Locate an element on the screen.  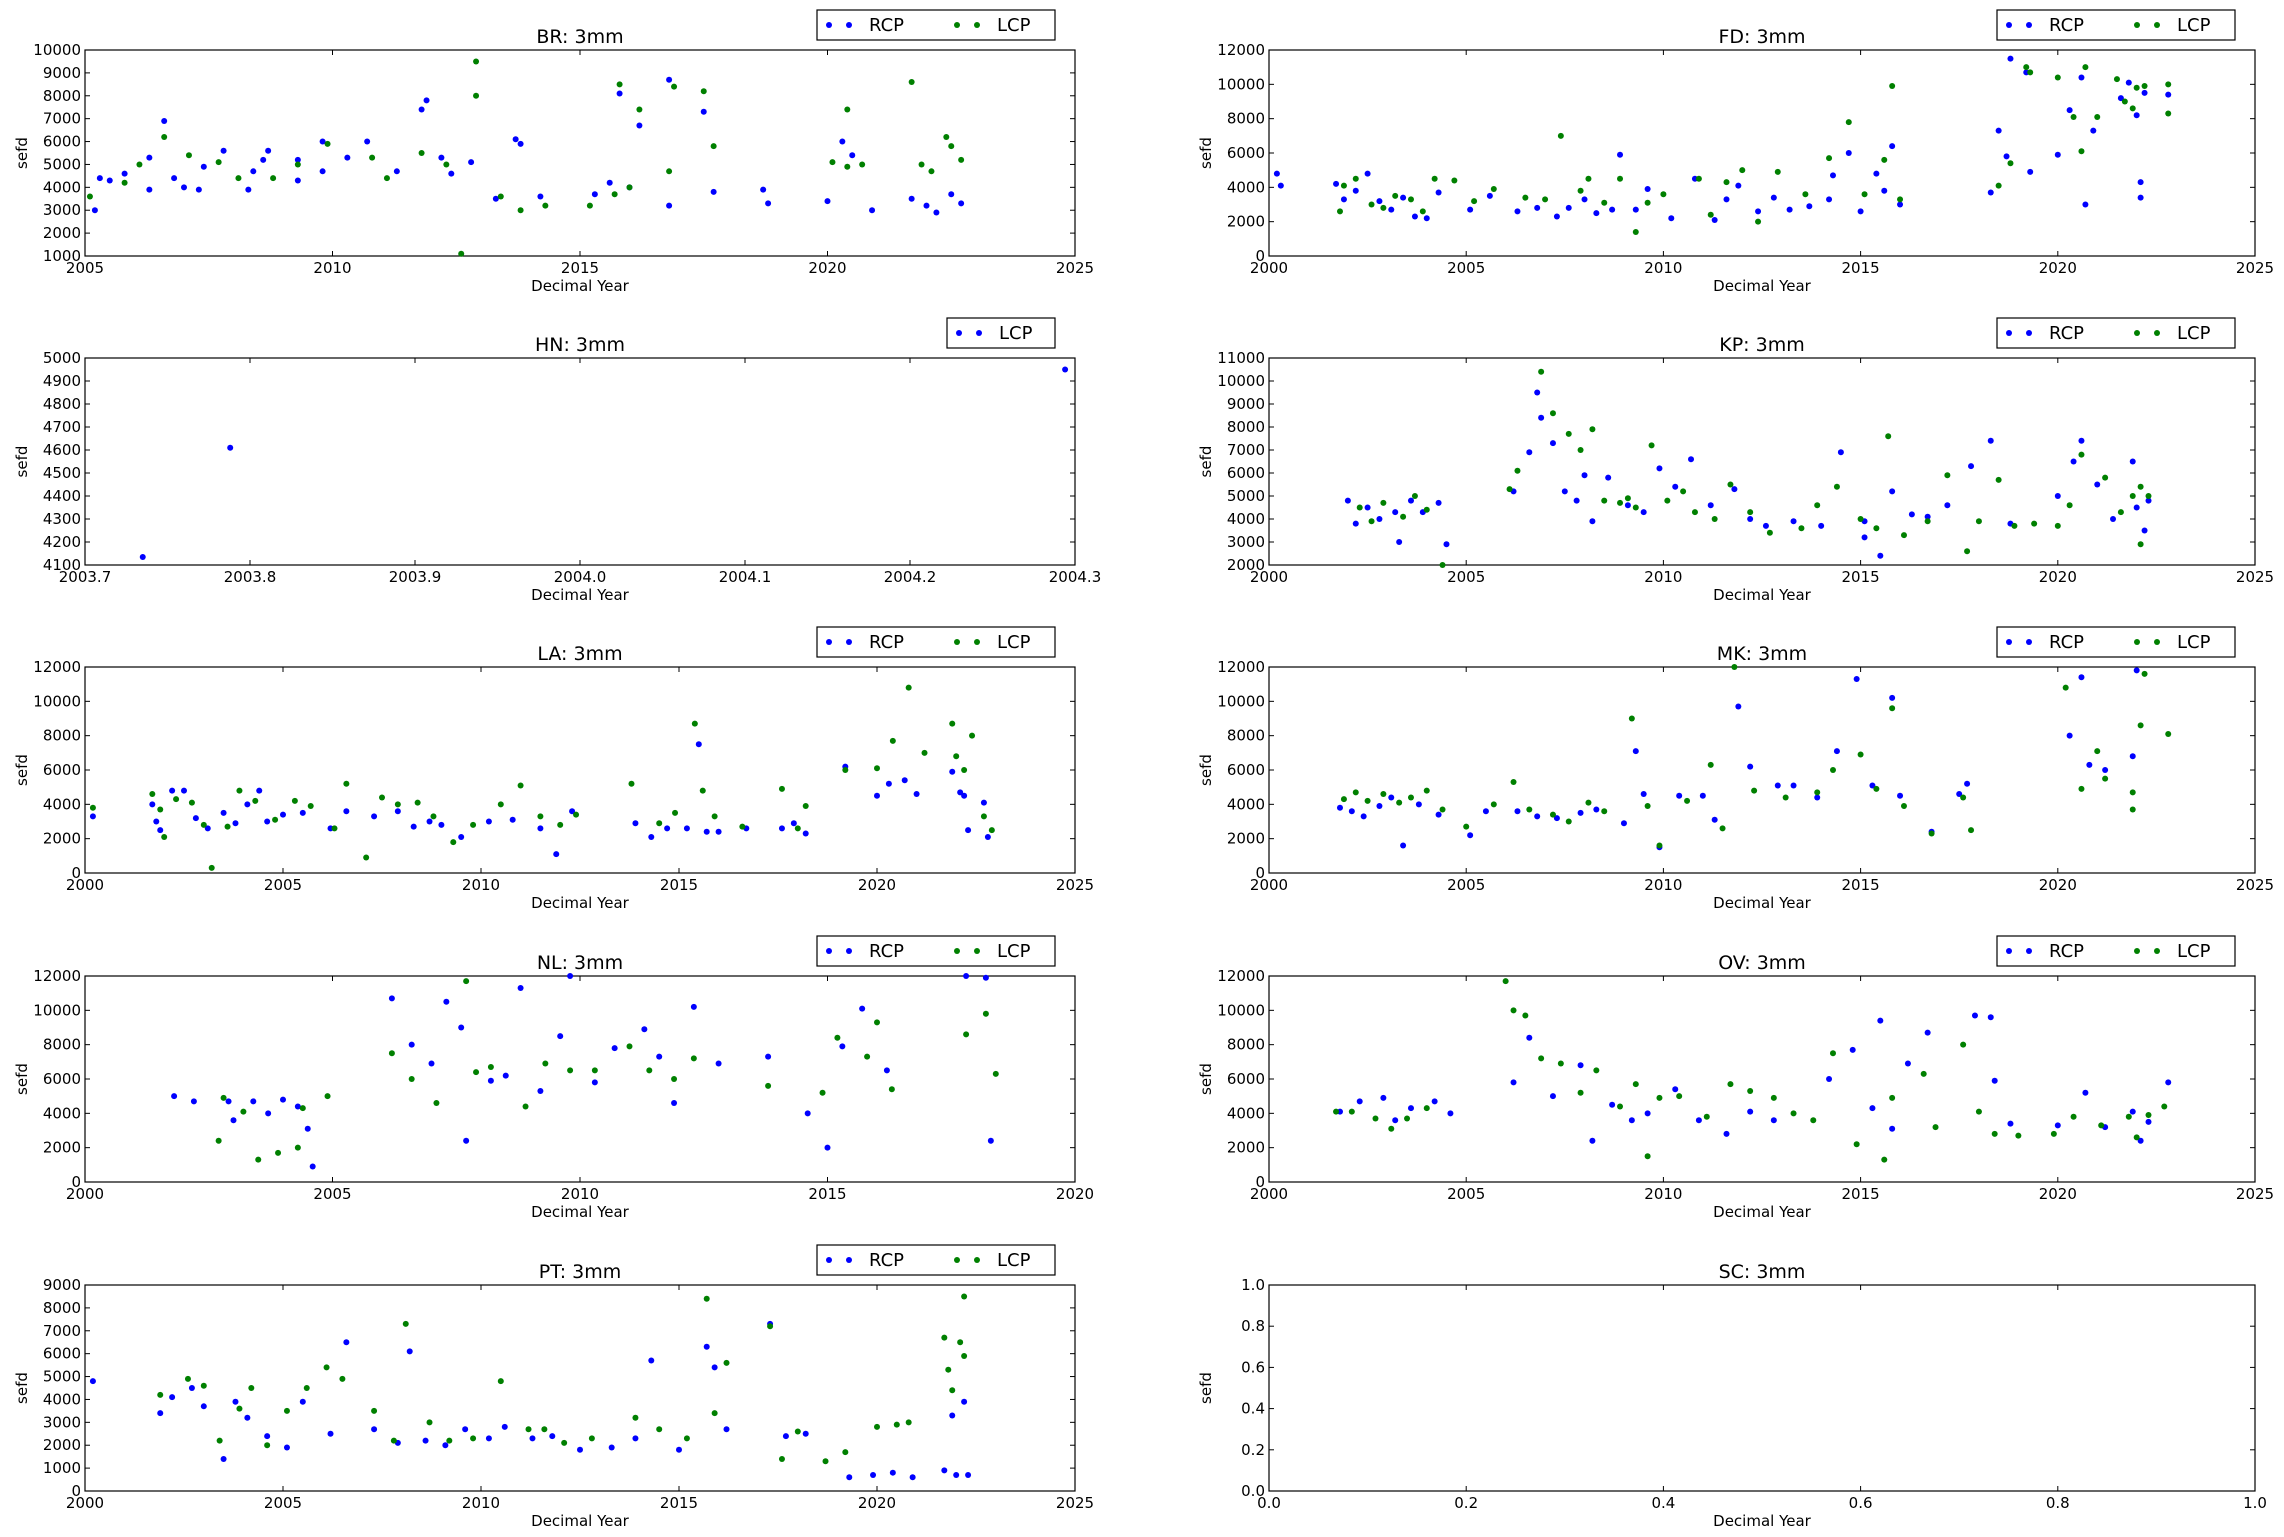
y-tick-label: 4500 is located at coordinates (62, 473).